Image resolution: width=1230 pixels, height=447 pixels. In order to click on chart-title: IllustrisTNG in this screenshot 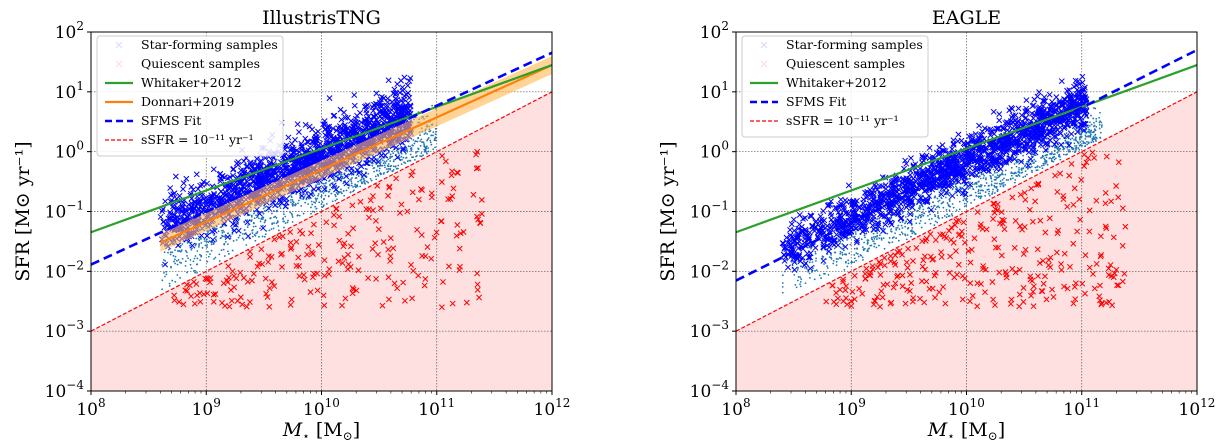, I will do `click(321, 18)`.